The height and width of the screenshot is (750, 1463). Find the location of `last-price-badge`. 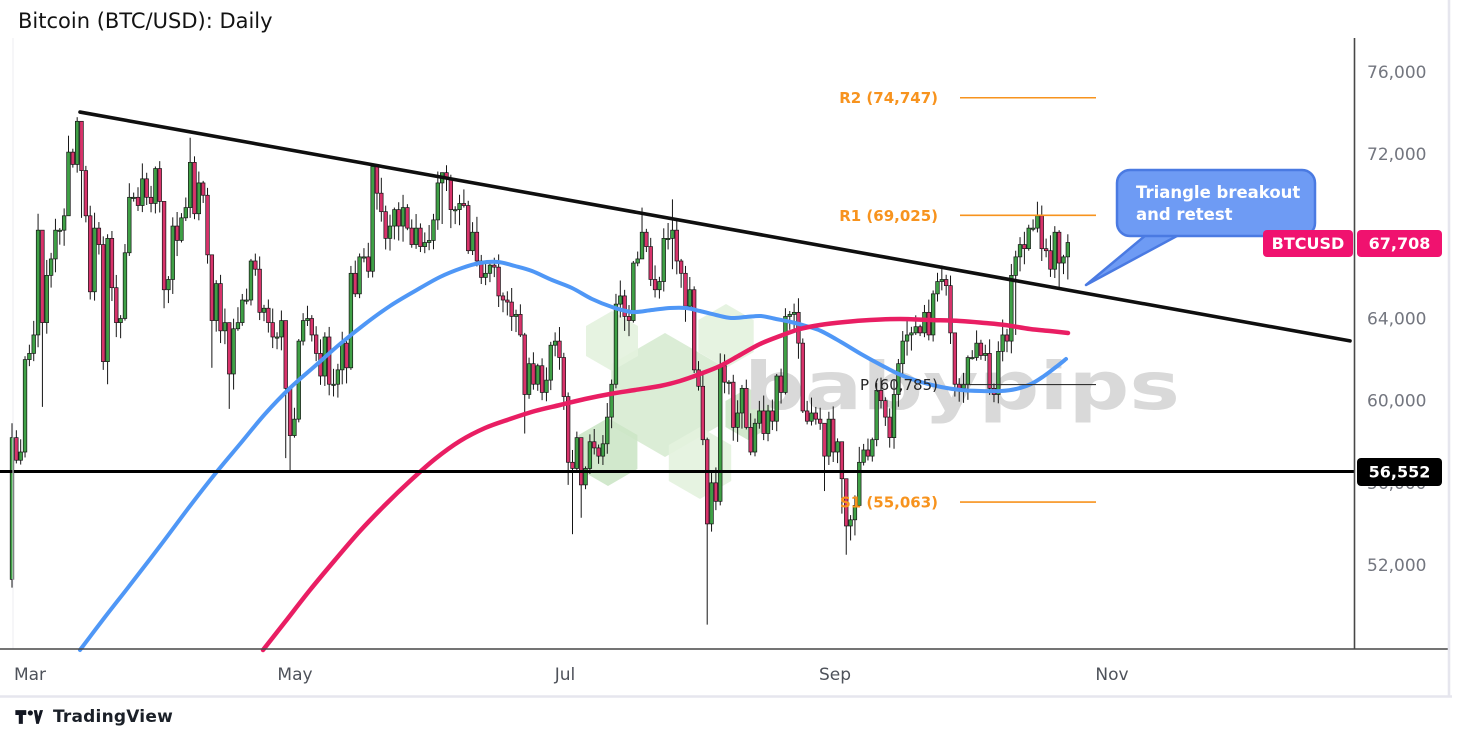

last-price-badge is located at coordinates (1399, 243).